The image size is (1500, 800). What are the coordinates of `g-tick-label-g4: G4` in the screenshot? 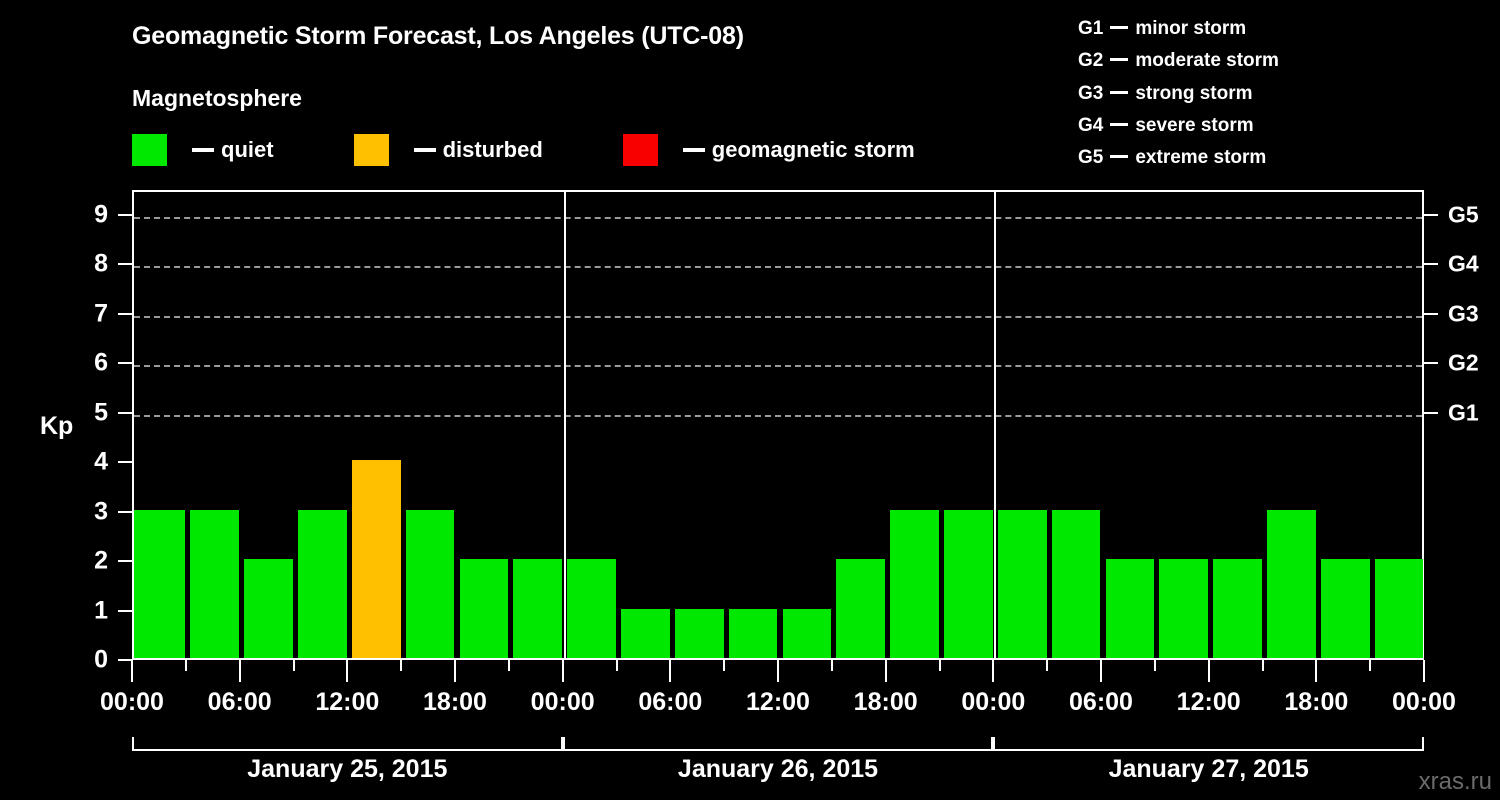 It's located at (1463, 263).